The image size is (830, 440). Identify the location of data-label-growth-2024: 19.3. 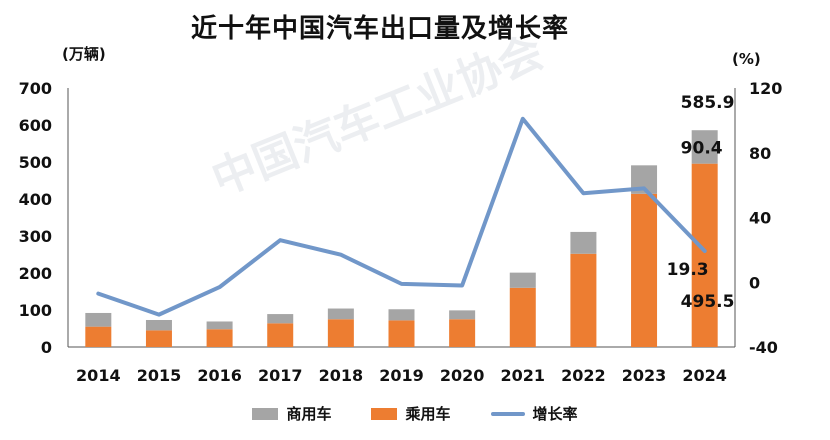
(688, 270).